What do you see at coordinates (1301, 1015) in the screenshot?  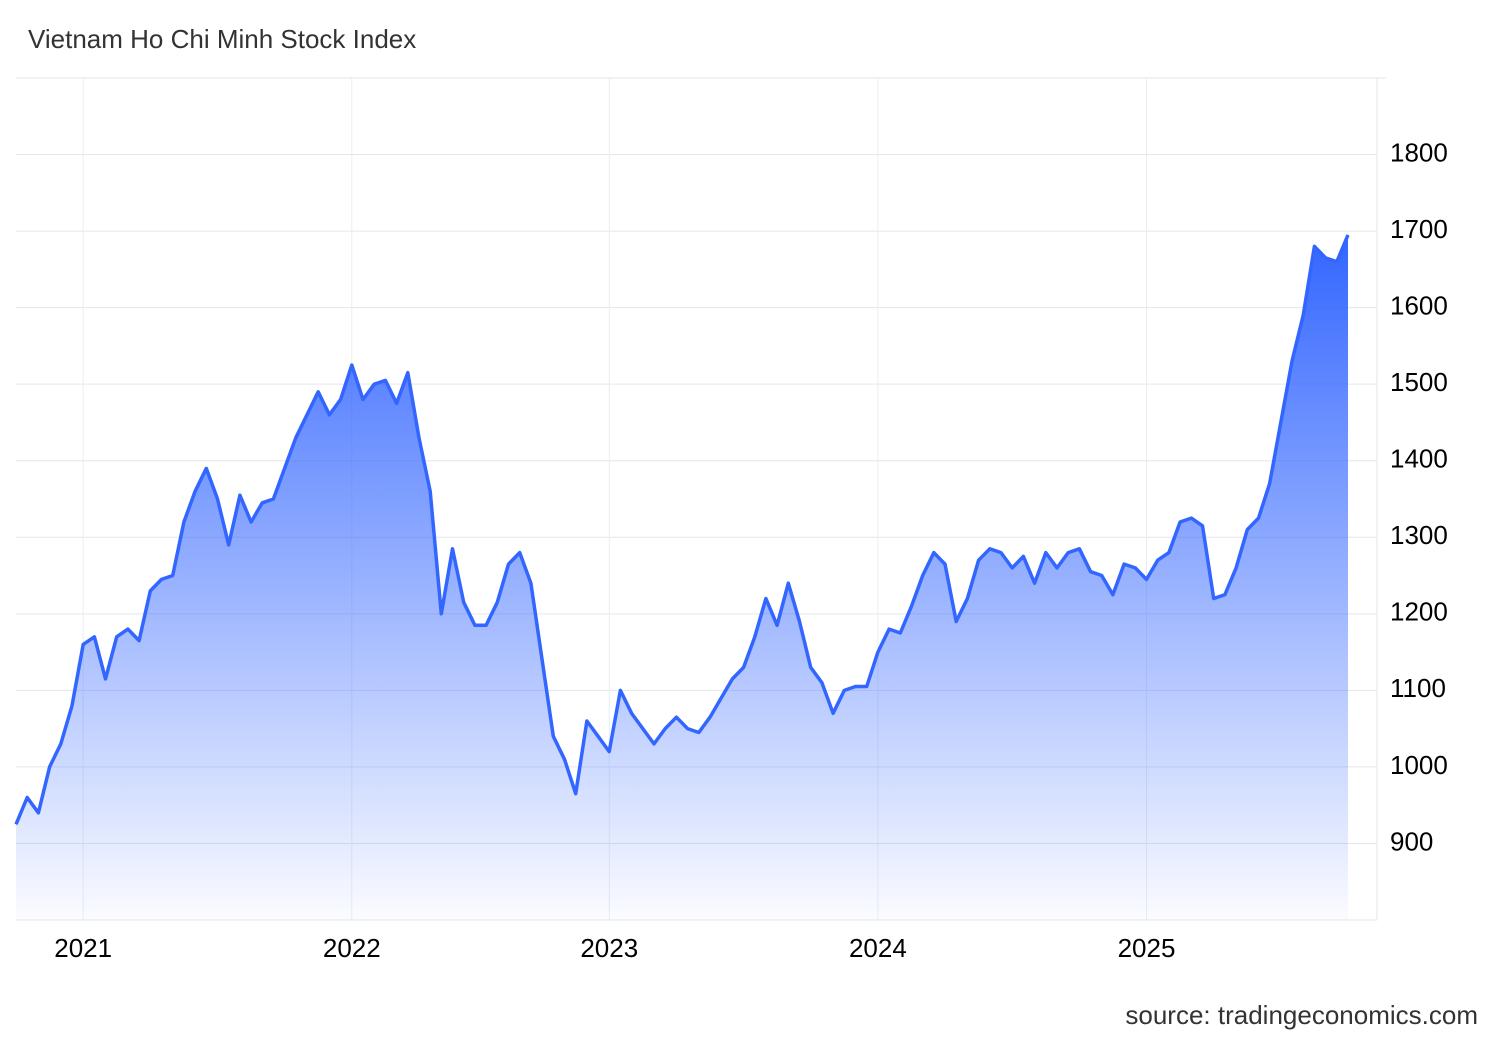 I see `source: source: tradingeconomics.com` at bounding box center [1301, 1015].